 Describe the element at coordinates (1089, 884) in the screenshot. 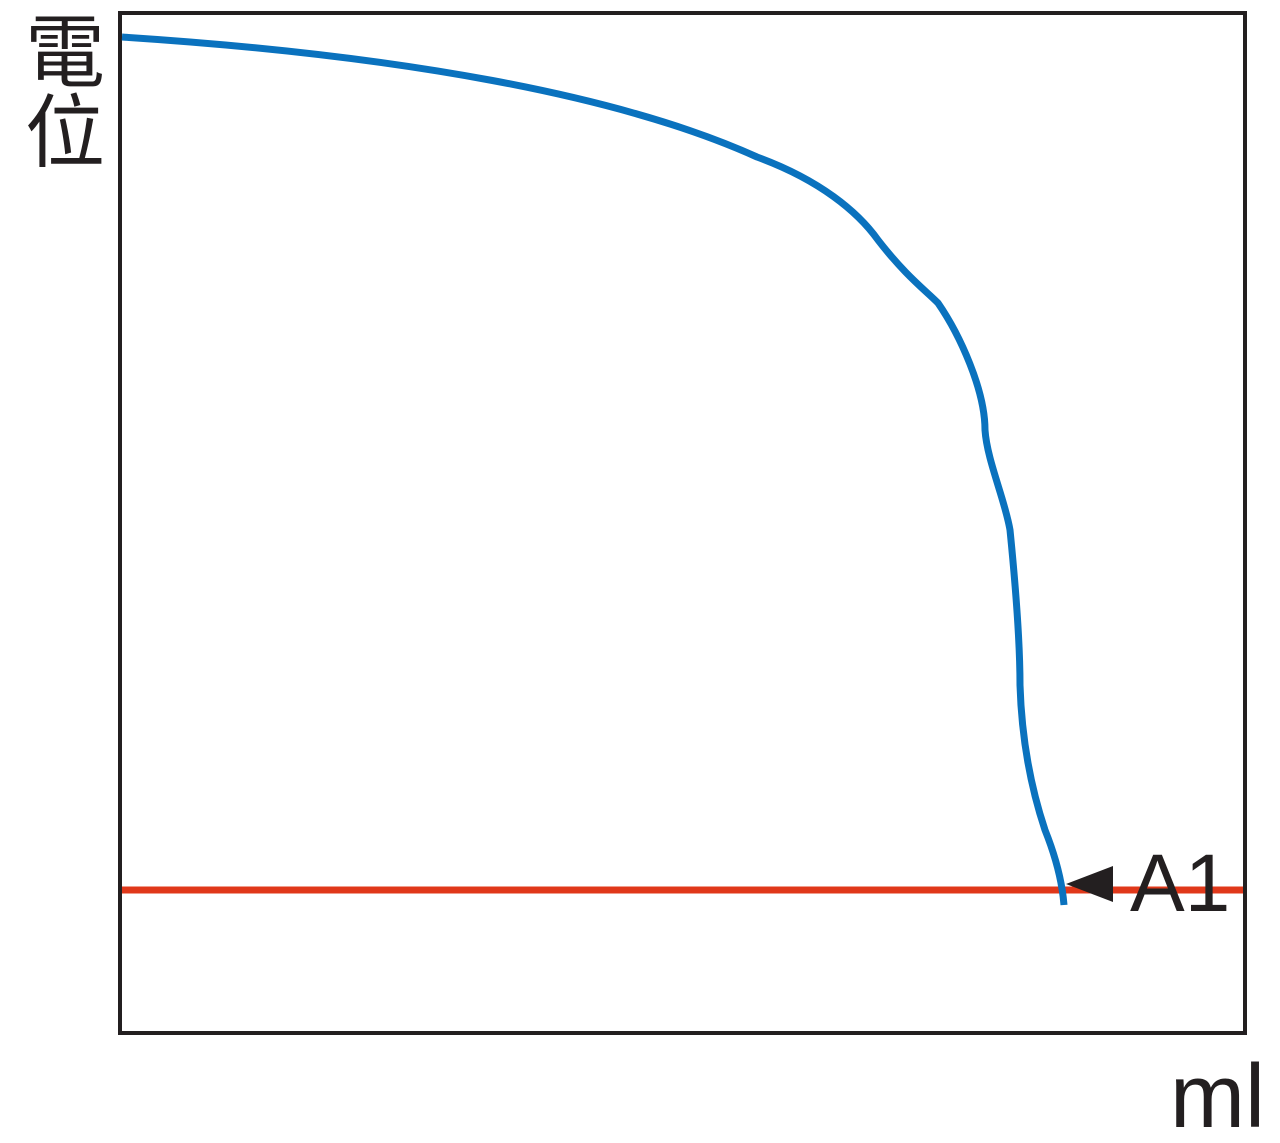

I see `annotation-arrow` at that location.